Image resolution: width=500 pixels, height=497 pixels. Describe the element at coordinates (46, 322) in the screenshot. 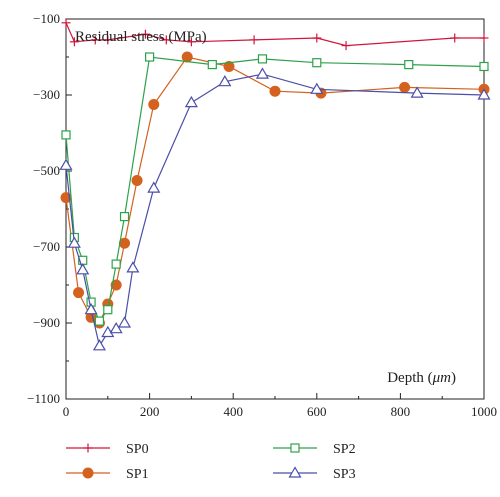

I see `y-tick-label: −900` at that location.